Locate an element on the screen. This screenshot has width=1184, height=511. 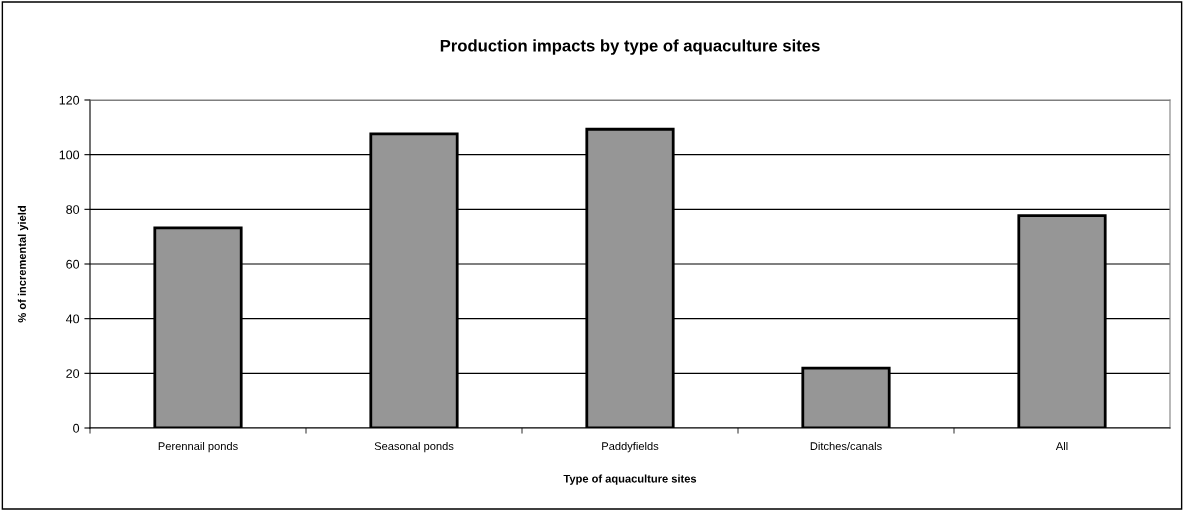
x-tick-label: Ditches/canals is located at coordinates (846, 446).